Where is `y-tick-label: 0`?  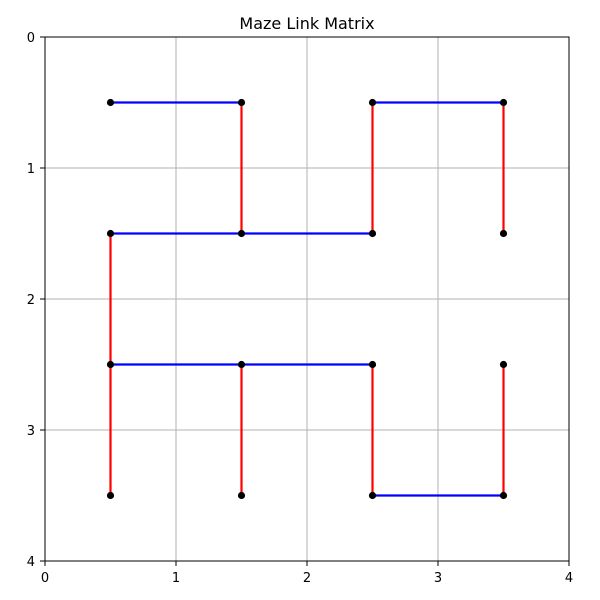 y-tick-label: 0 is located at coordinates (31, 38).